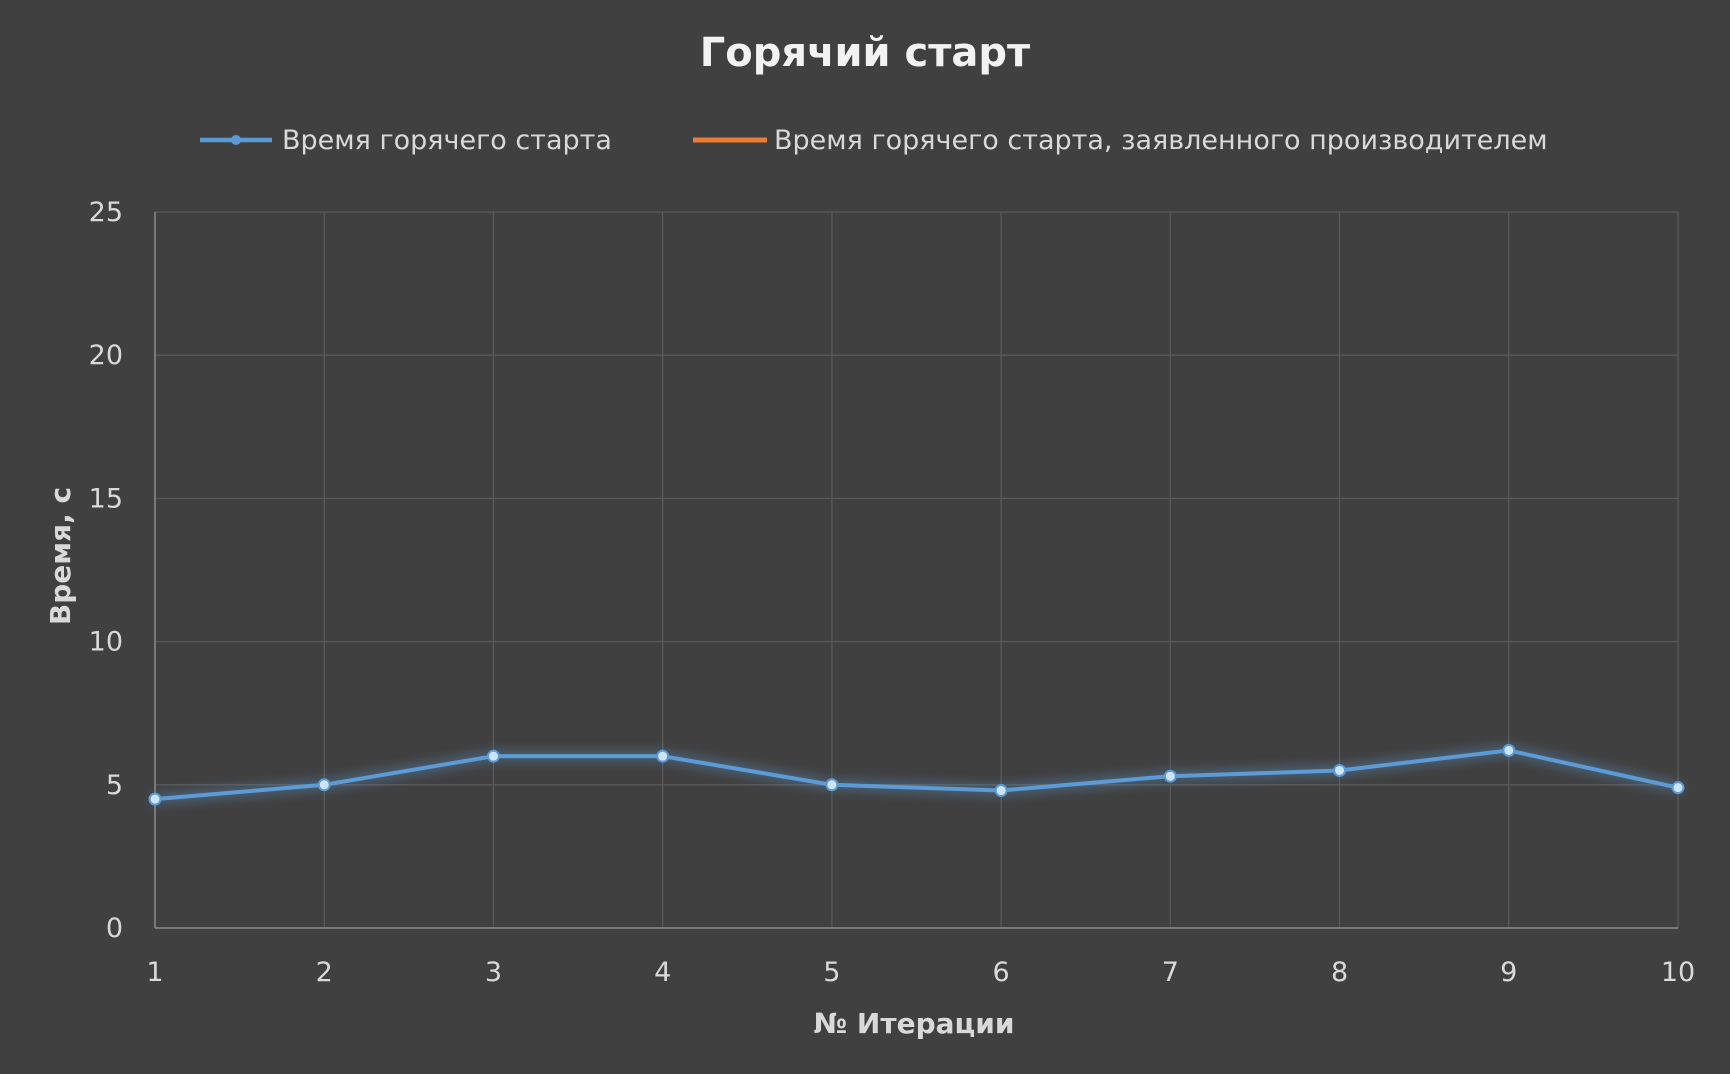 The image size is (1730, 1074). I want to click on y-tick-label: 20, so click(106, 355).